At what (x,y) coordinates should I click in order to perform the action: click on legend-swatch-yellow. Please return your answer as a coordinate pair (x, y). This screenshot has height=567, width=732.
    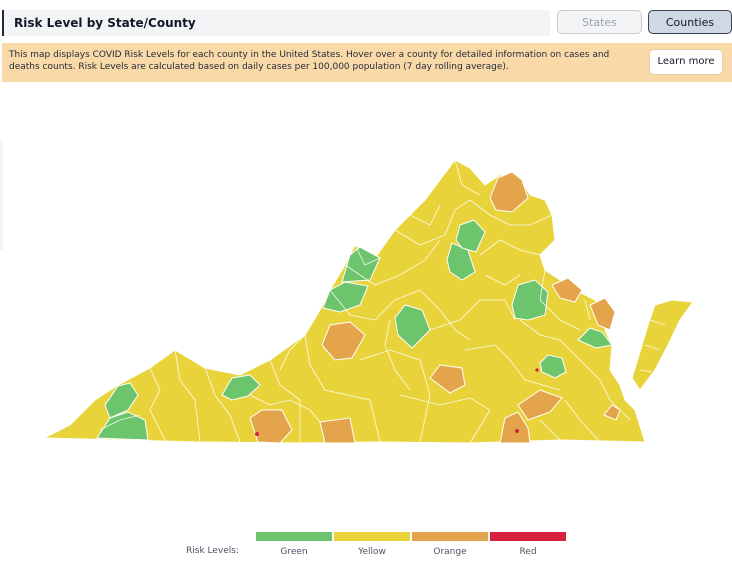
    Looking at the image, I should click on (372, 536).